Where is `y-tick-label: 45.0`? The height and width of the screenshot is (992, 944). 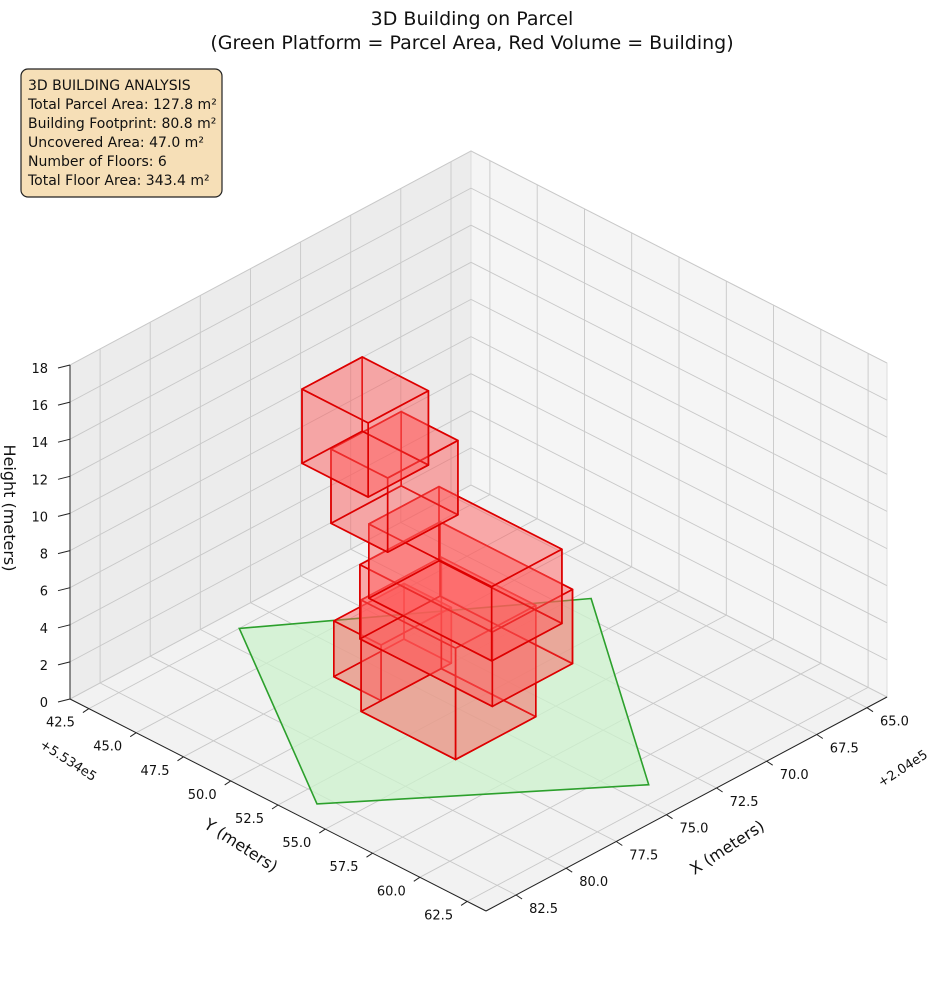
y-tick-label: 45.0 is located at coordinates (107, 747).